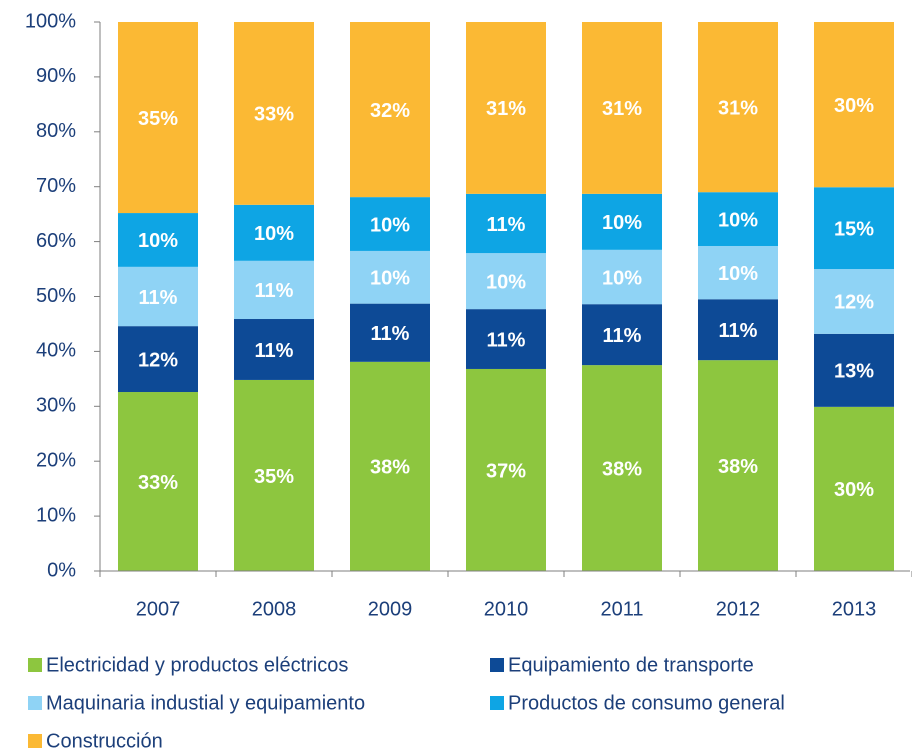 This screenshot has height=754, width=912. What do you see at coordinates (56, 296) in the screenshot?
I see `y-tick-label: 50%` at bounding box center [56, 296].